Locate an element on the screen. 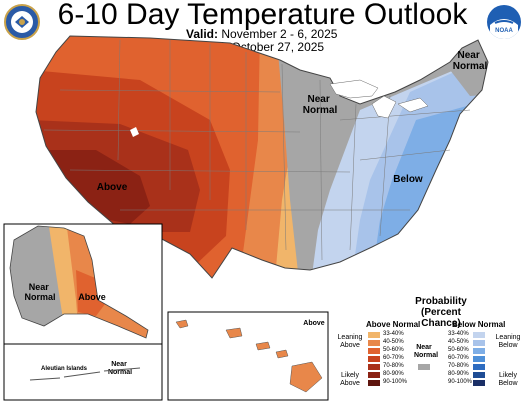  legend-leaning-below: Leaning Below is located at coordinates (508, 341).